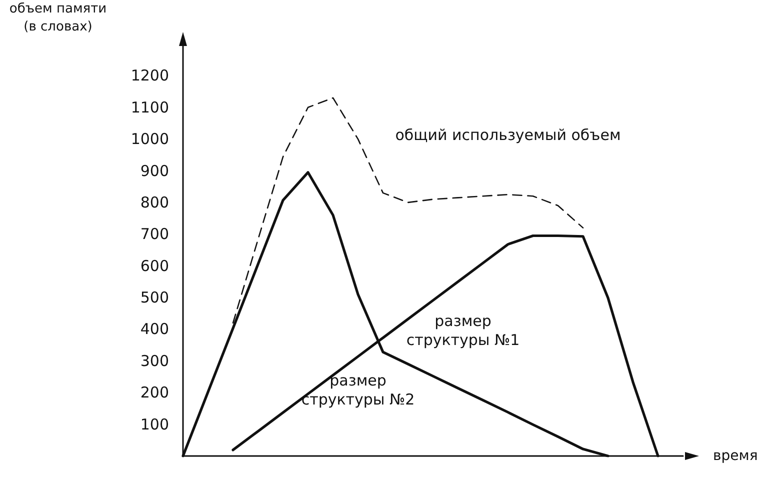  I want to click on x-axis-title: время, so click(735, 456).